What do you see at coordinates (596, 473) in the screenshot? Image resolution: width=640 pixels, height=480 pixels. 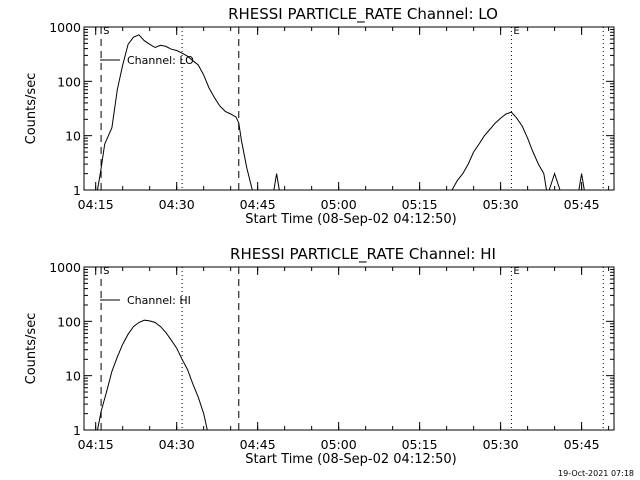 I see `footer-timestamp: 19-Oct-2021 07:18` at bounding box center [596, 473].